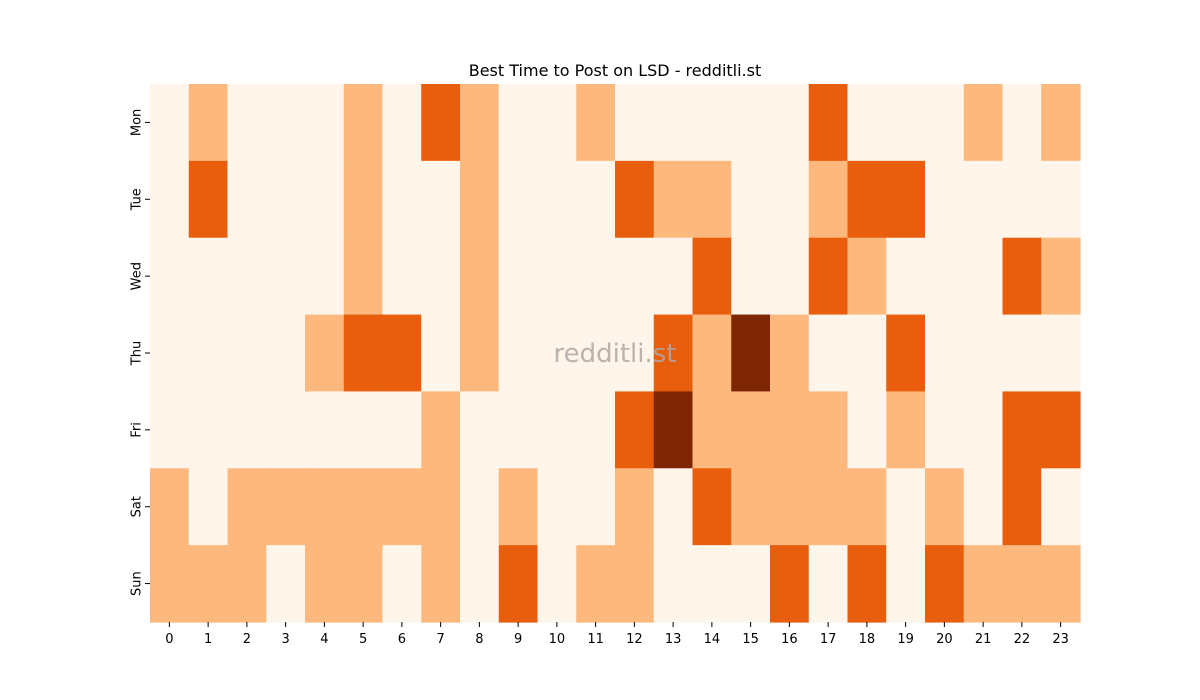  I want to click on x-axis-ticks: 0 1 2 3 4 5 6 7 8 9 10 11 12 13 14 15 16 17 18 19 20 21 22 23, so click(617, 634).